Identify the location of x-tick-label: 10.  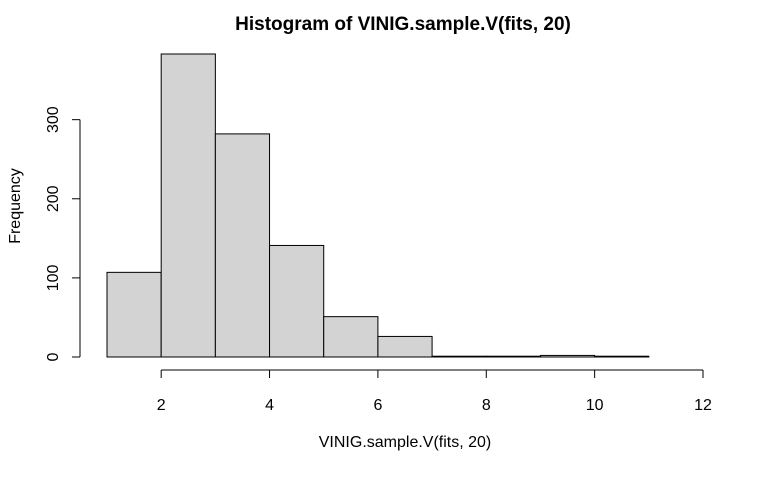
(595, 405).